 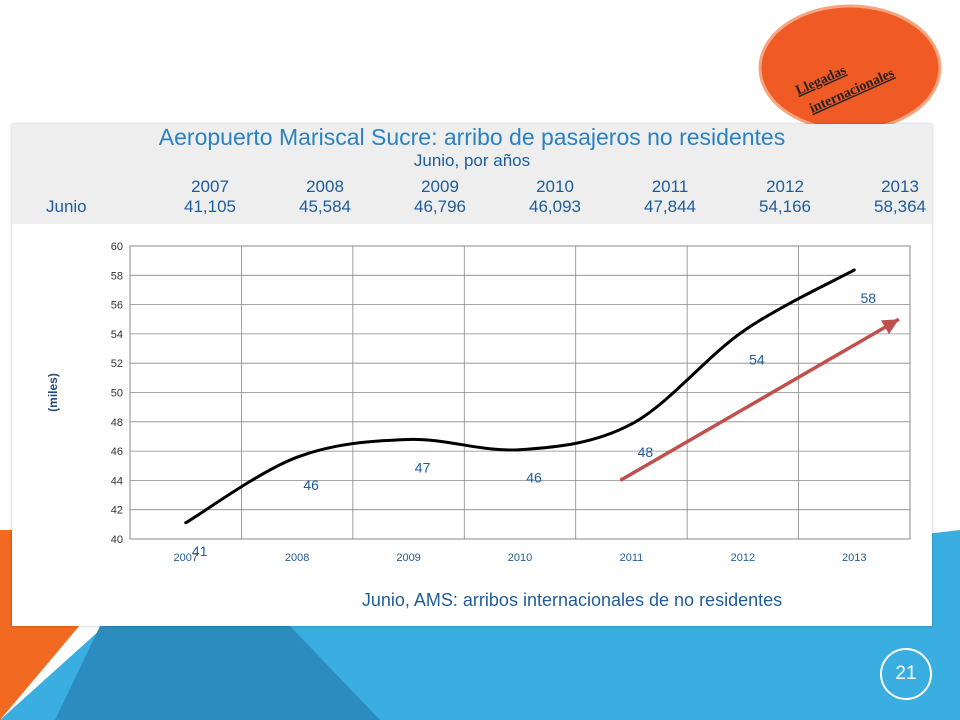 I want to click on data-label: 58, so click(x=868, y=298).